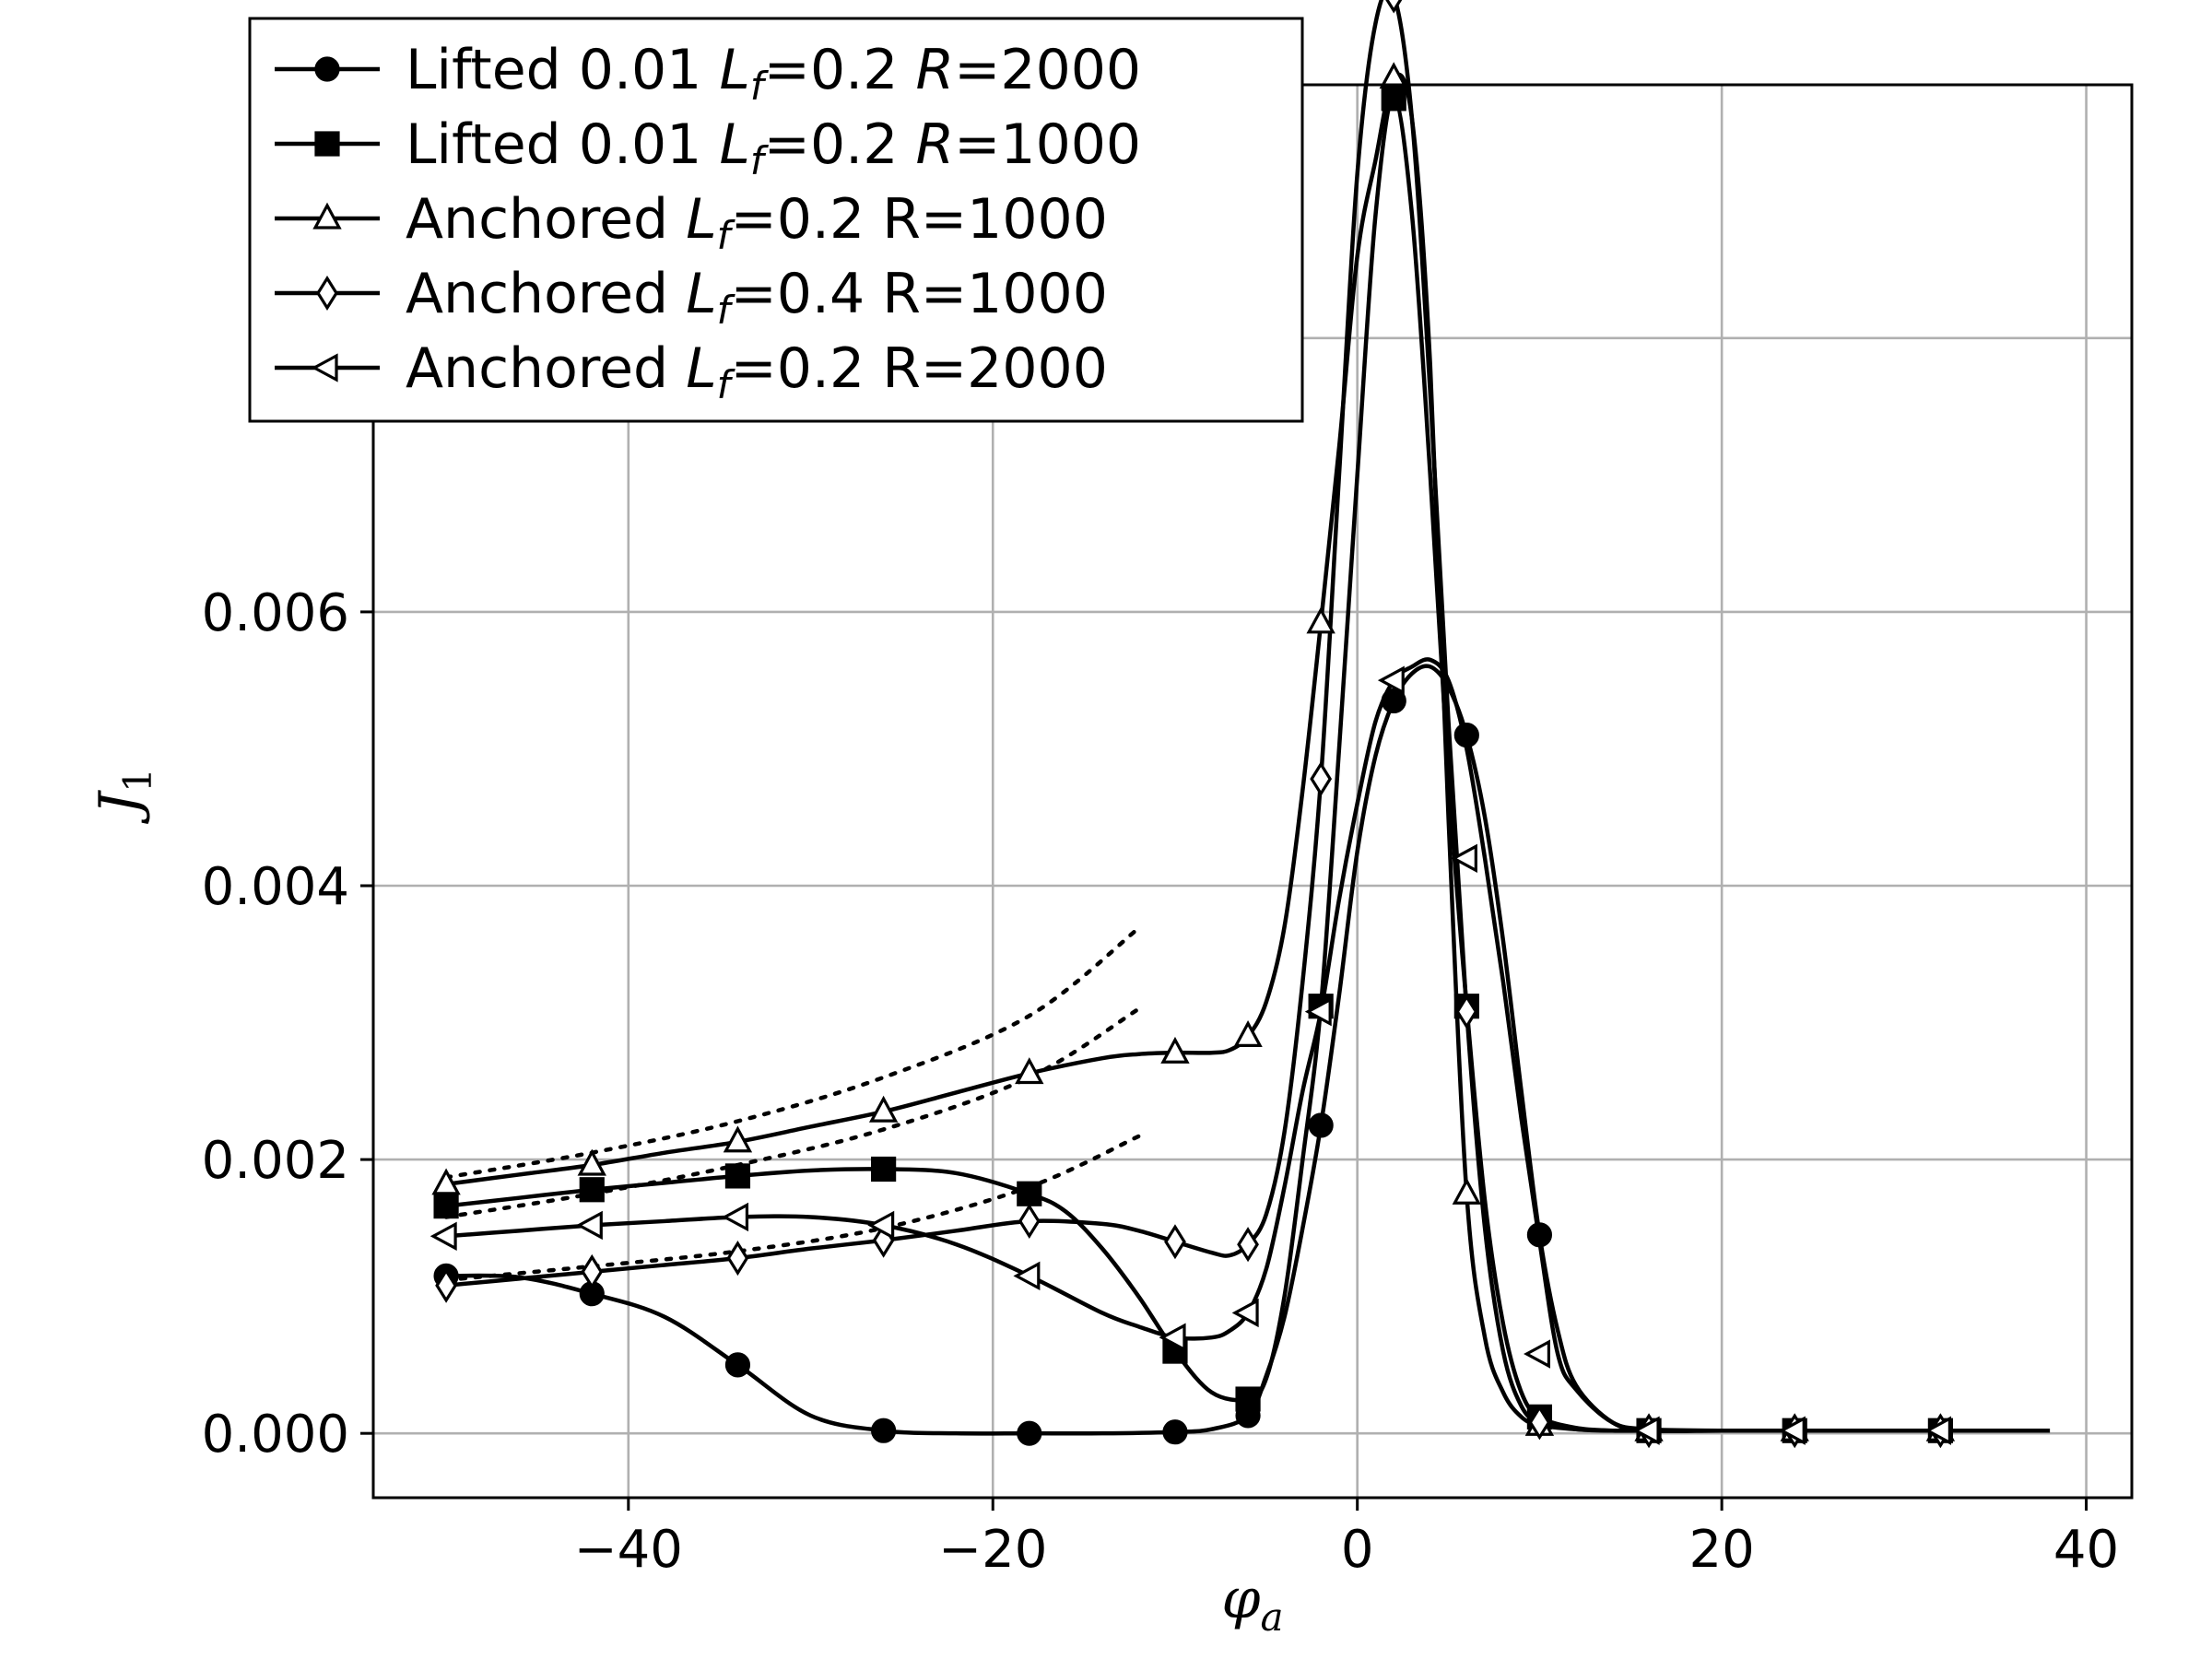  I want to click on x-tick-label: −20, so click(992, 1550).